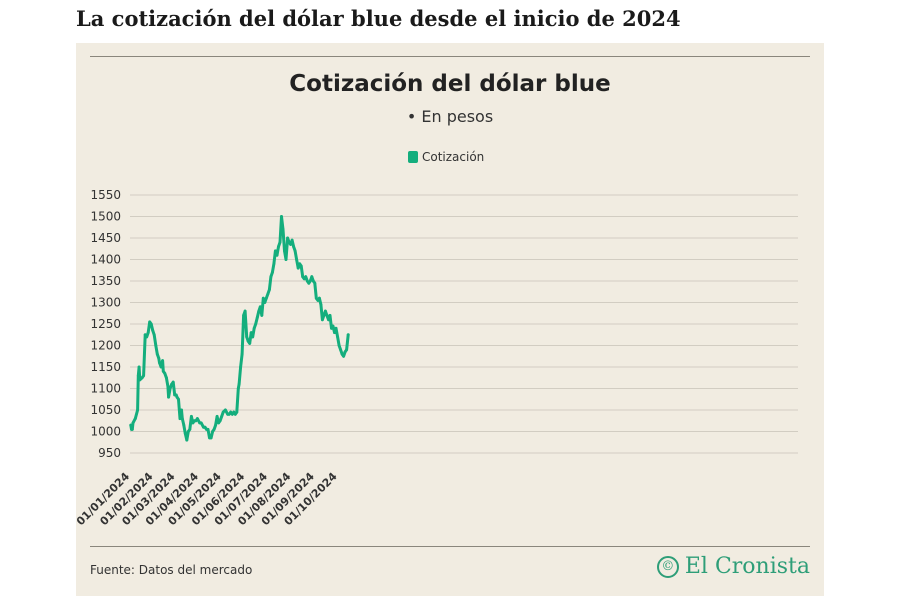 This screenshot has width=900, height=600. I want to click on y-tick-label: 1150, so click(105, 367).